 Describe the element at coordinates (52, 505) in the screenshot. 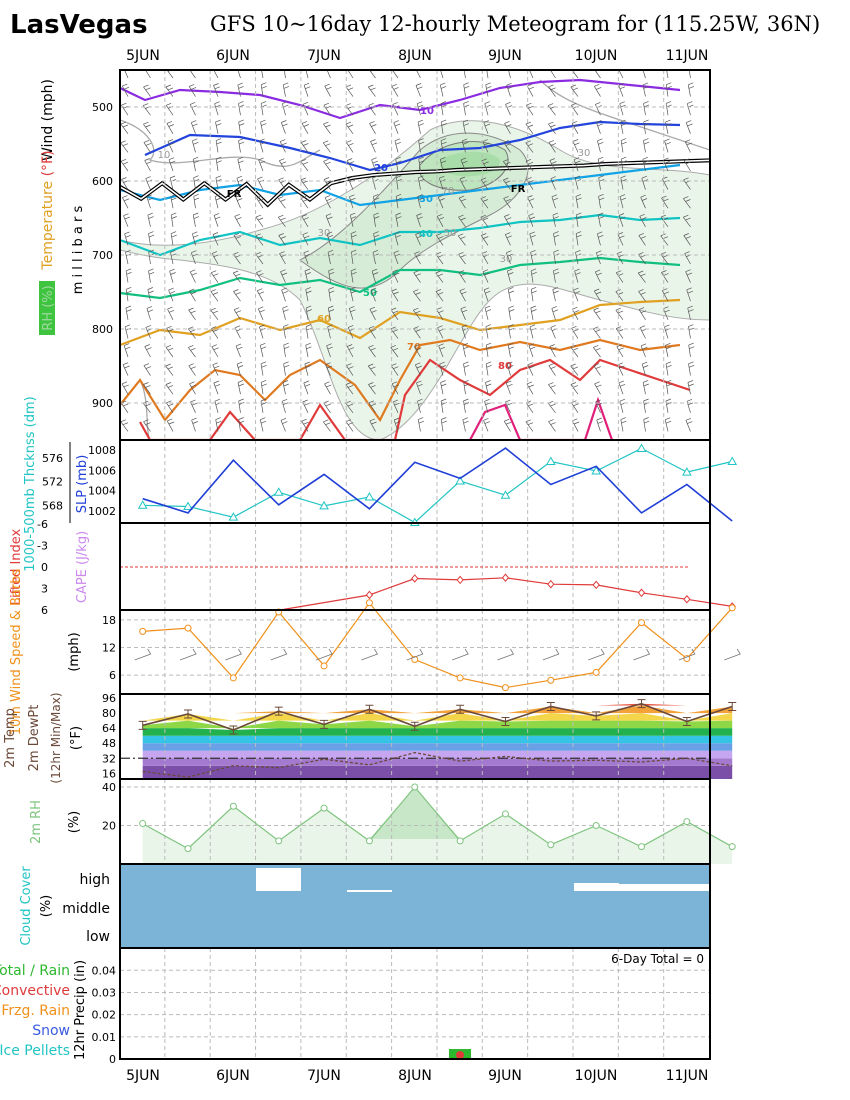

I see `thickness-tick: 568` at that location.